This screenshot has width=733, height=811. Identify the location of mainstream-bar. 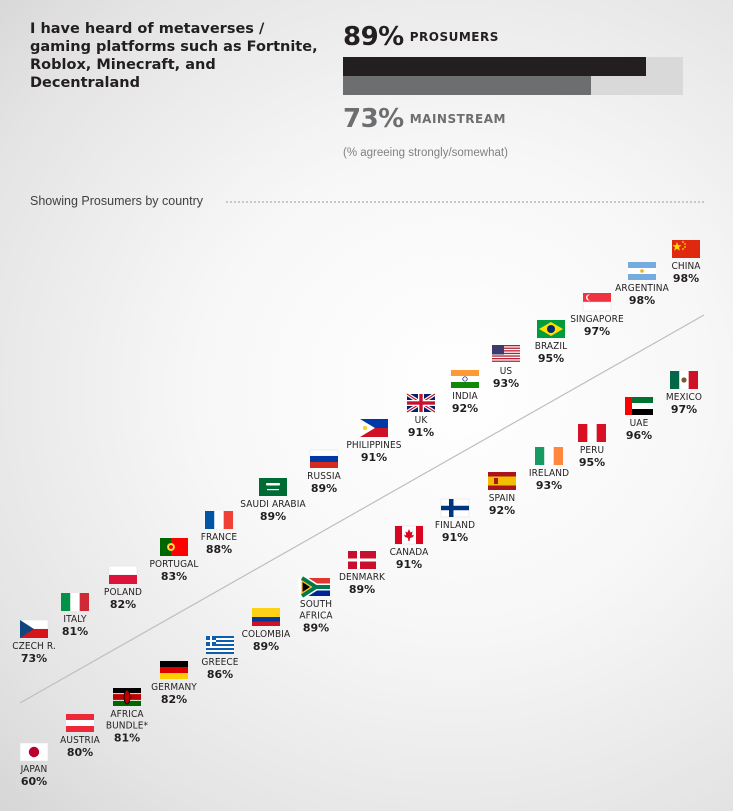
(467, 85).